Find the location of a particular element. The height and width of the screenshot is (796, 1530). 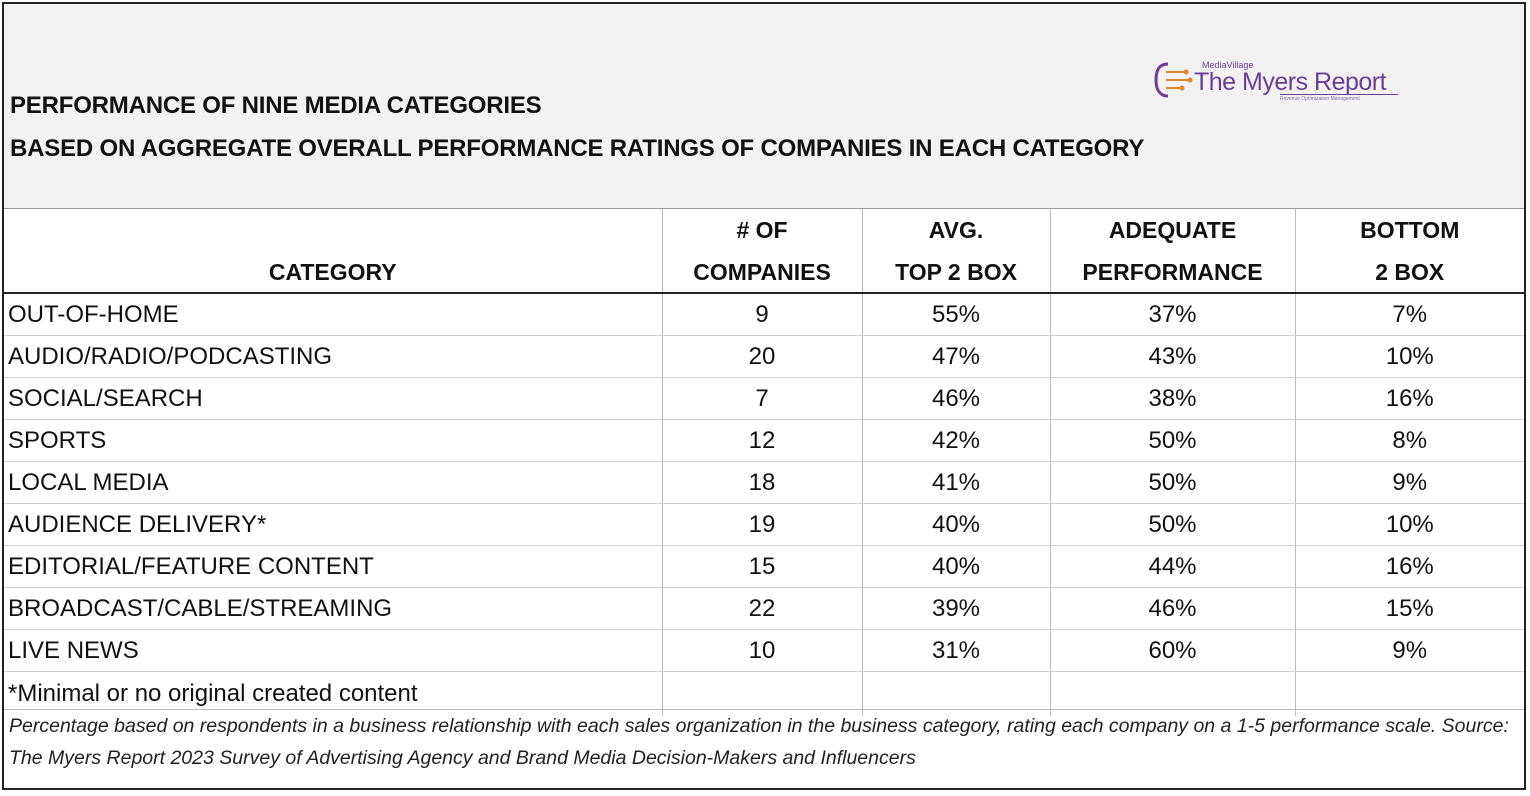

logo-main-text: The Myers Report is located at coordinates (1290, 82).